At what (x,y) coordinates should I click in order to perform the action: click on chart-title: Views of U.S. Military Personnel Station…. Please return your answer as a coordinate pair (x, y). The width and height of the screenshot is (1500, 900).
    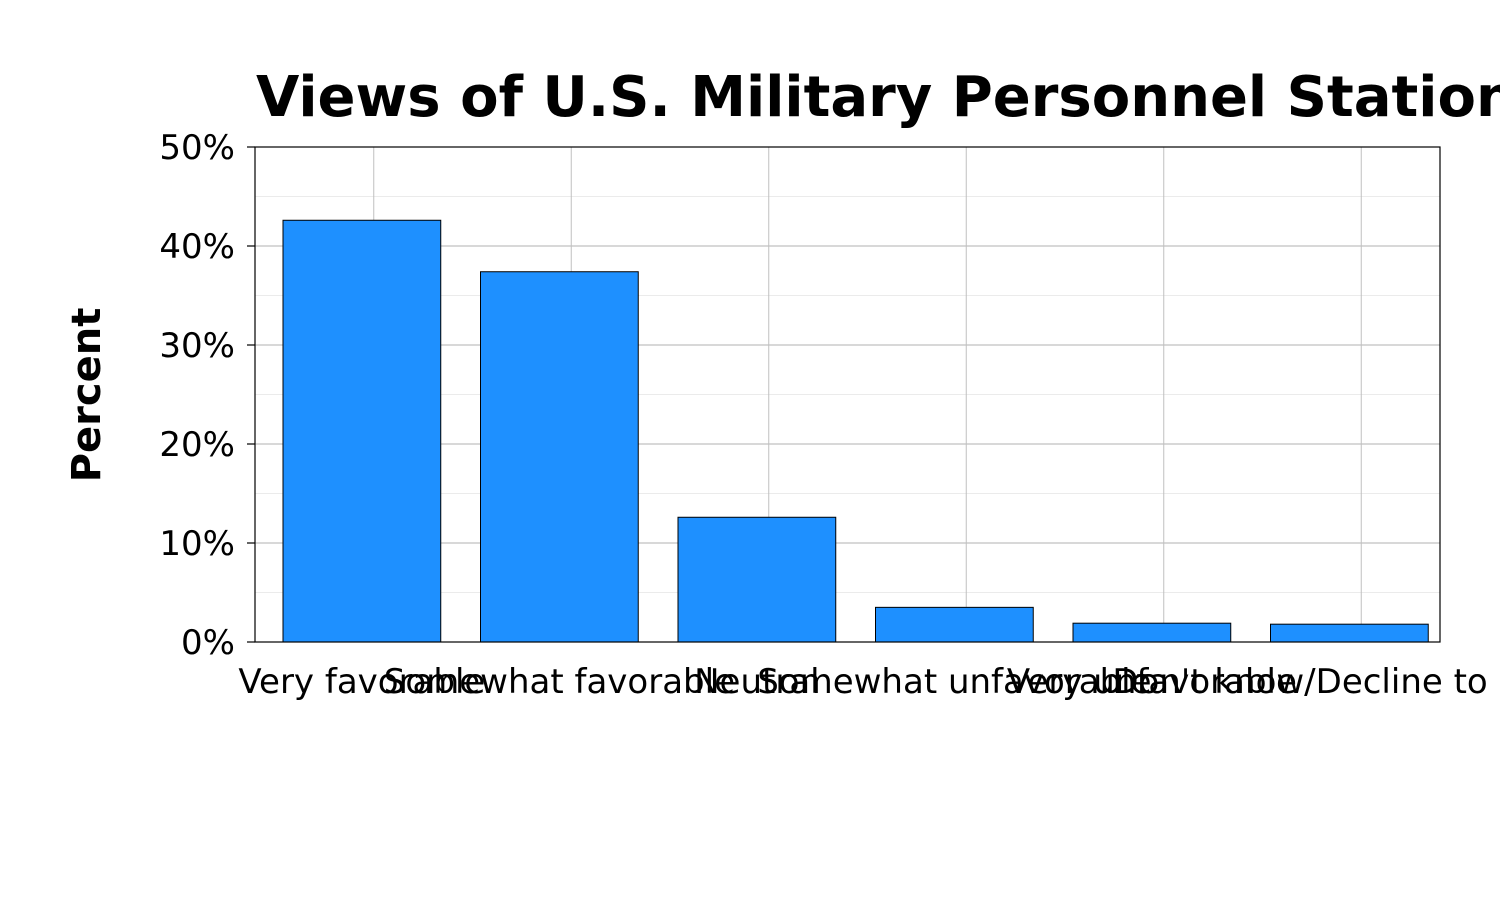
    Looking at the image, I should click on (878, 97).